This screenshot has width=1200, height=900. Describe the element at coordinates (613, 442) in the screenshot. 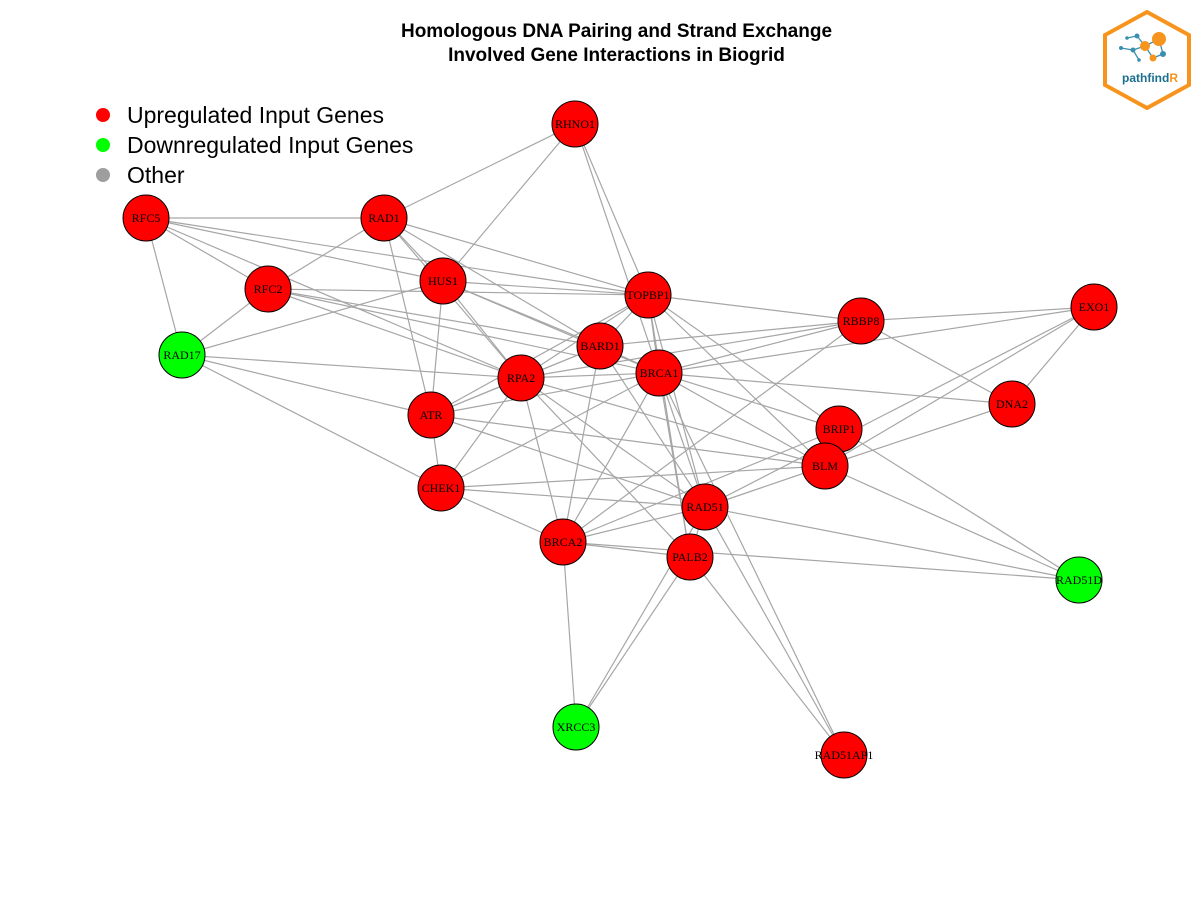

I see `edge-rpa2-rad51` at that location.